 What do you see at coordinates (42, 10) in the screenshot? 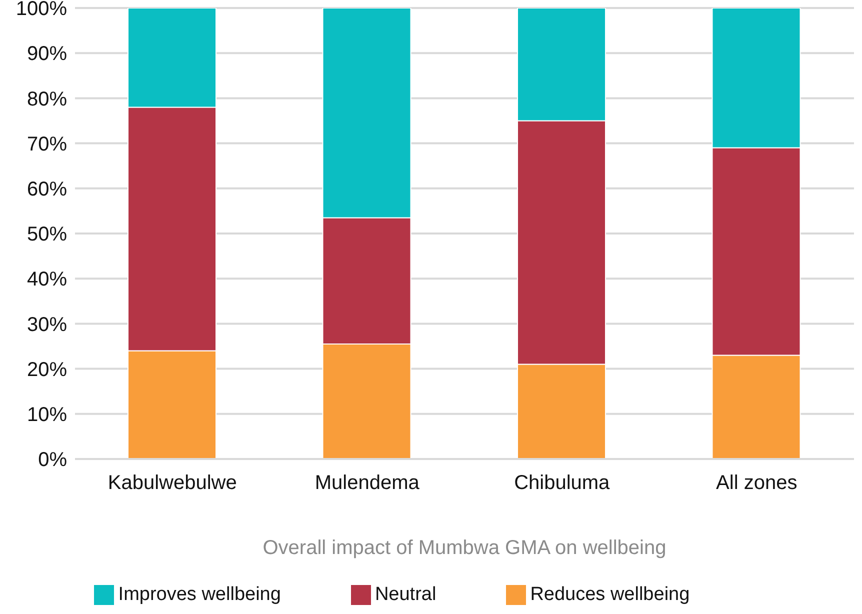
I see `y-tick-label: 100%` at bounding box center [42, 10].